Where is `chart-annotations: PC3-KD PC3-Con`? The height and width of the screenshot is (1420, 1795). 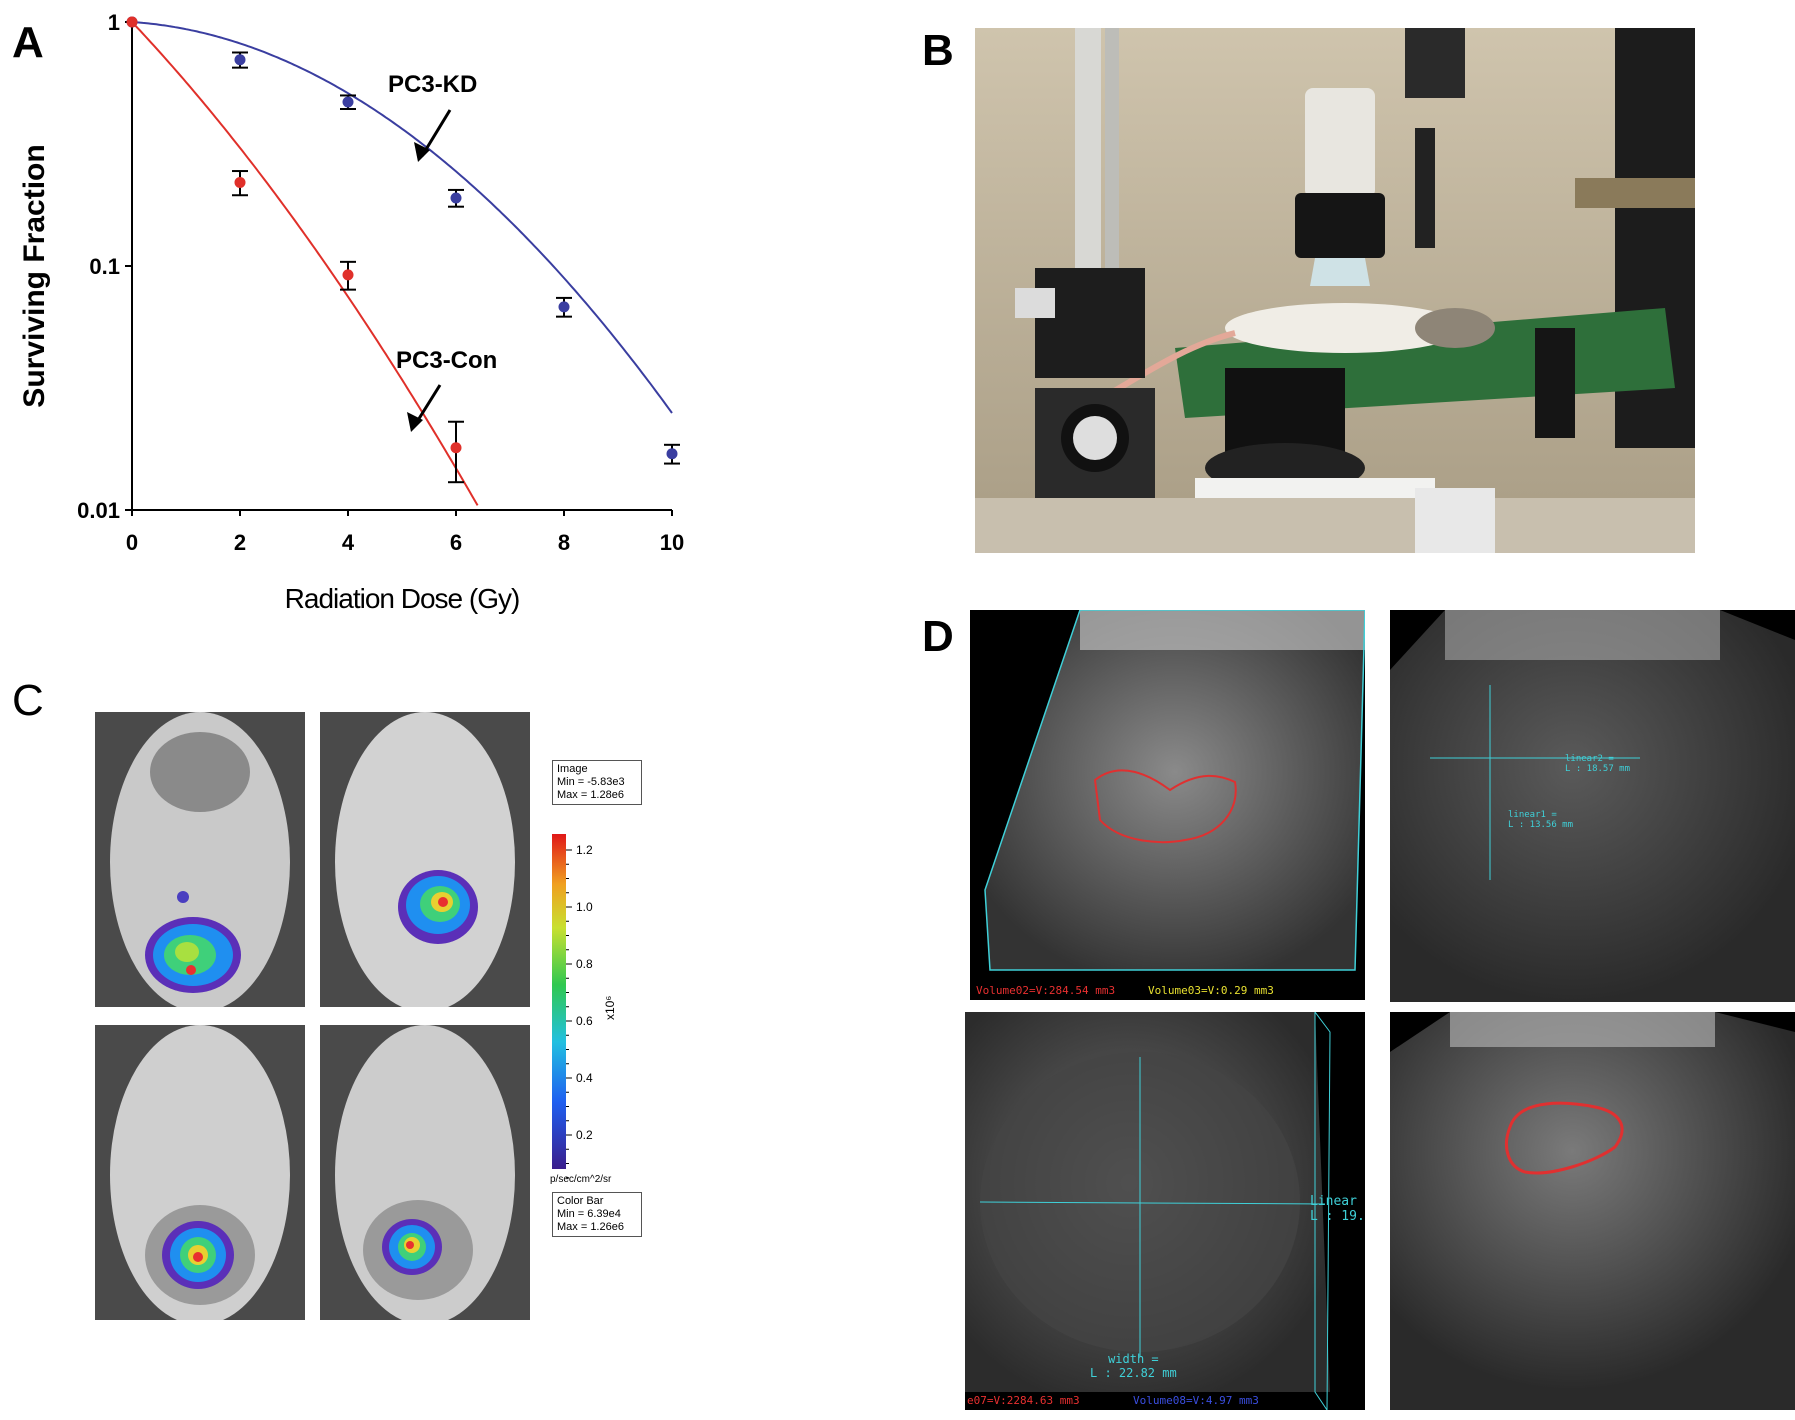
chart-annotations: PC3-KD PC3-Con is located at coordinates (442, 251).